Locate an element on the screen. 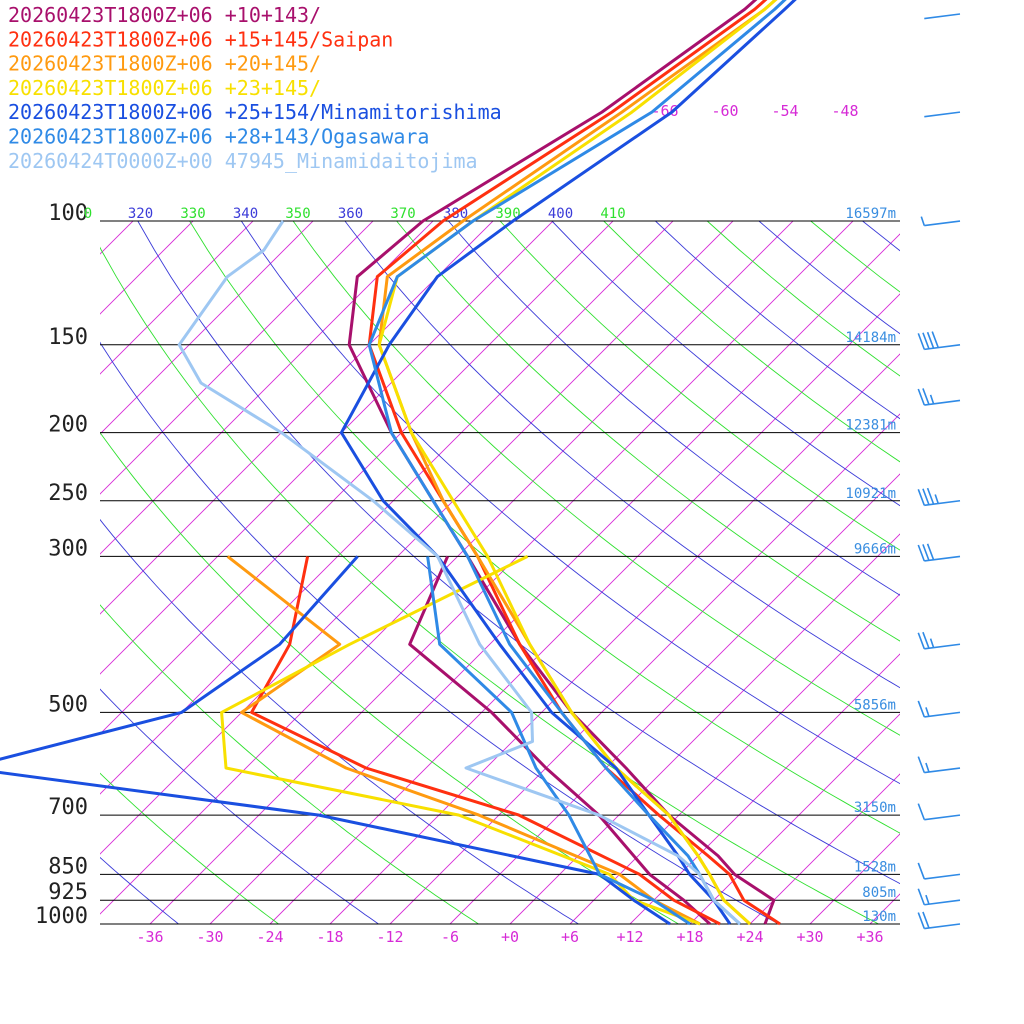  theta-label: 340 is located at coordinates (245, 214).